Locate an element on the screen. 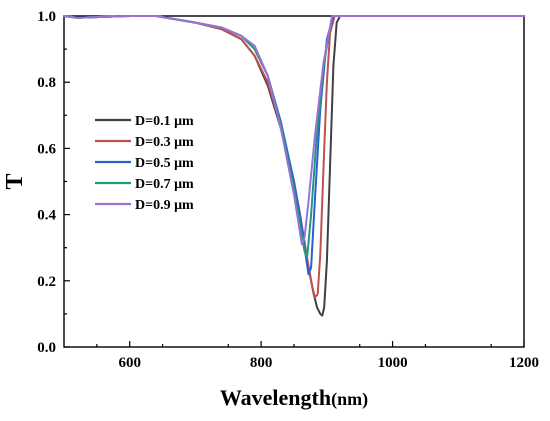  legend-label-1: D=0.1 μm is located at coordinates (164, 121).